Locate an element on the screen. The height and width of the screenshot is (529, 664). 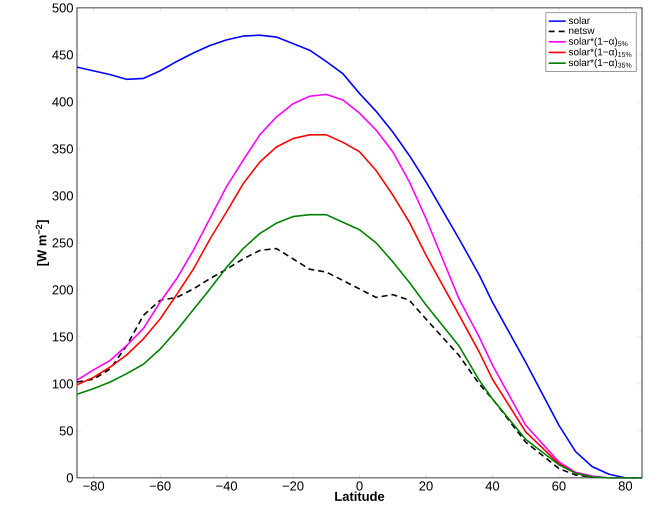
legend-label: netsw is located at coordinates (582, 31).